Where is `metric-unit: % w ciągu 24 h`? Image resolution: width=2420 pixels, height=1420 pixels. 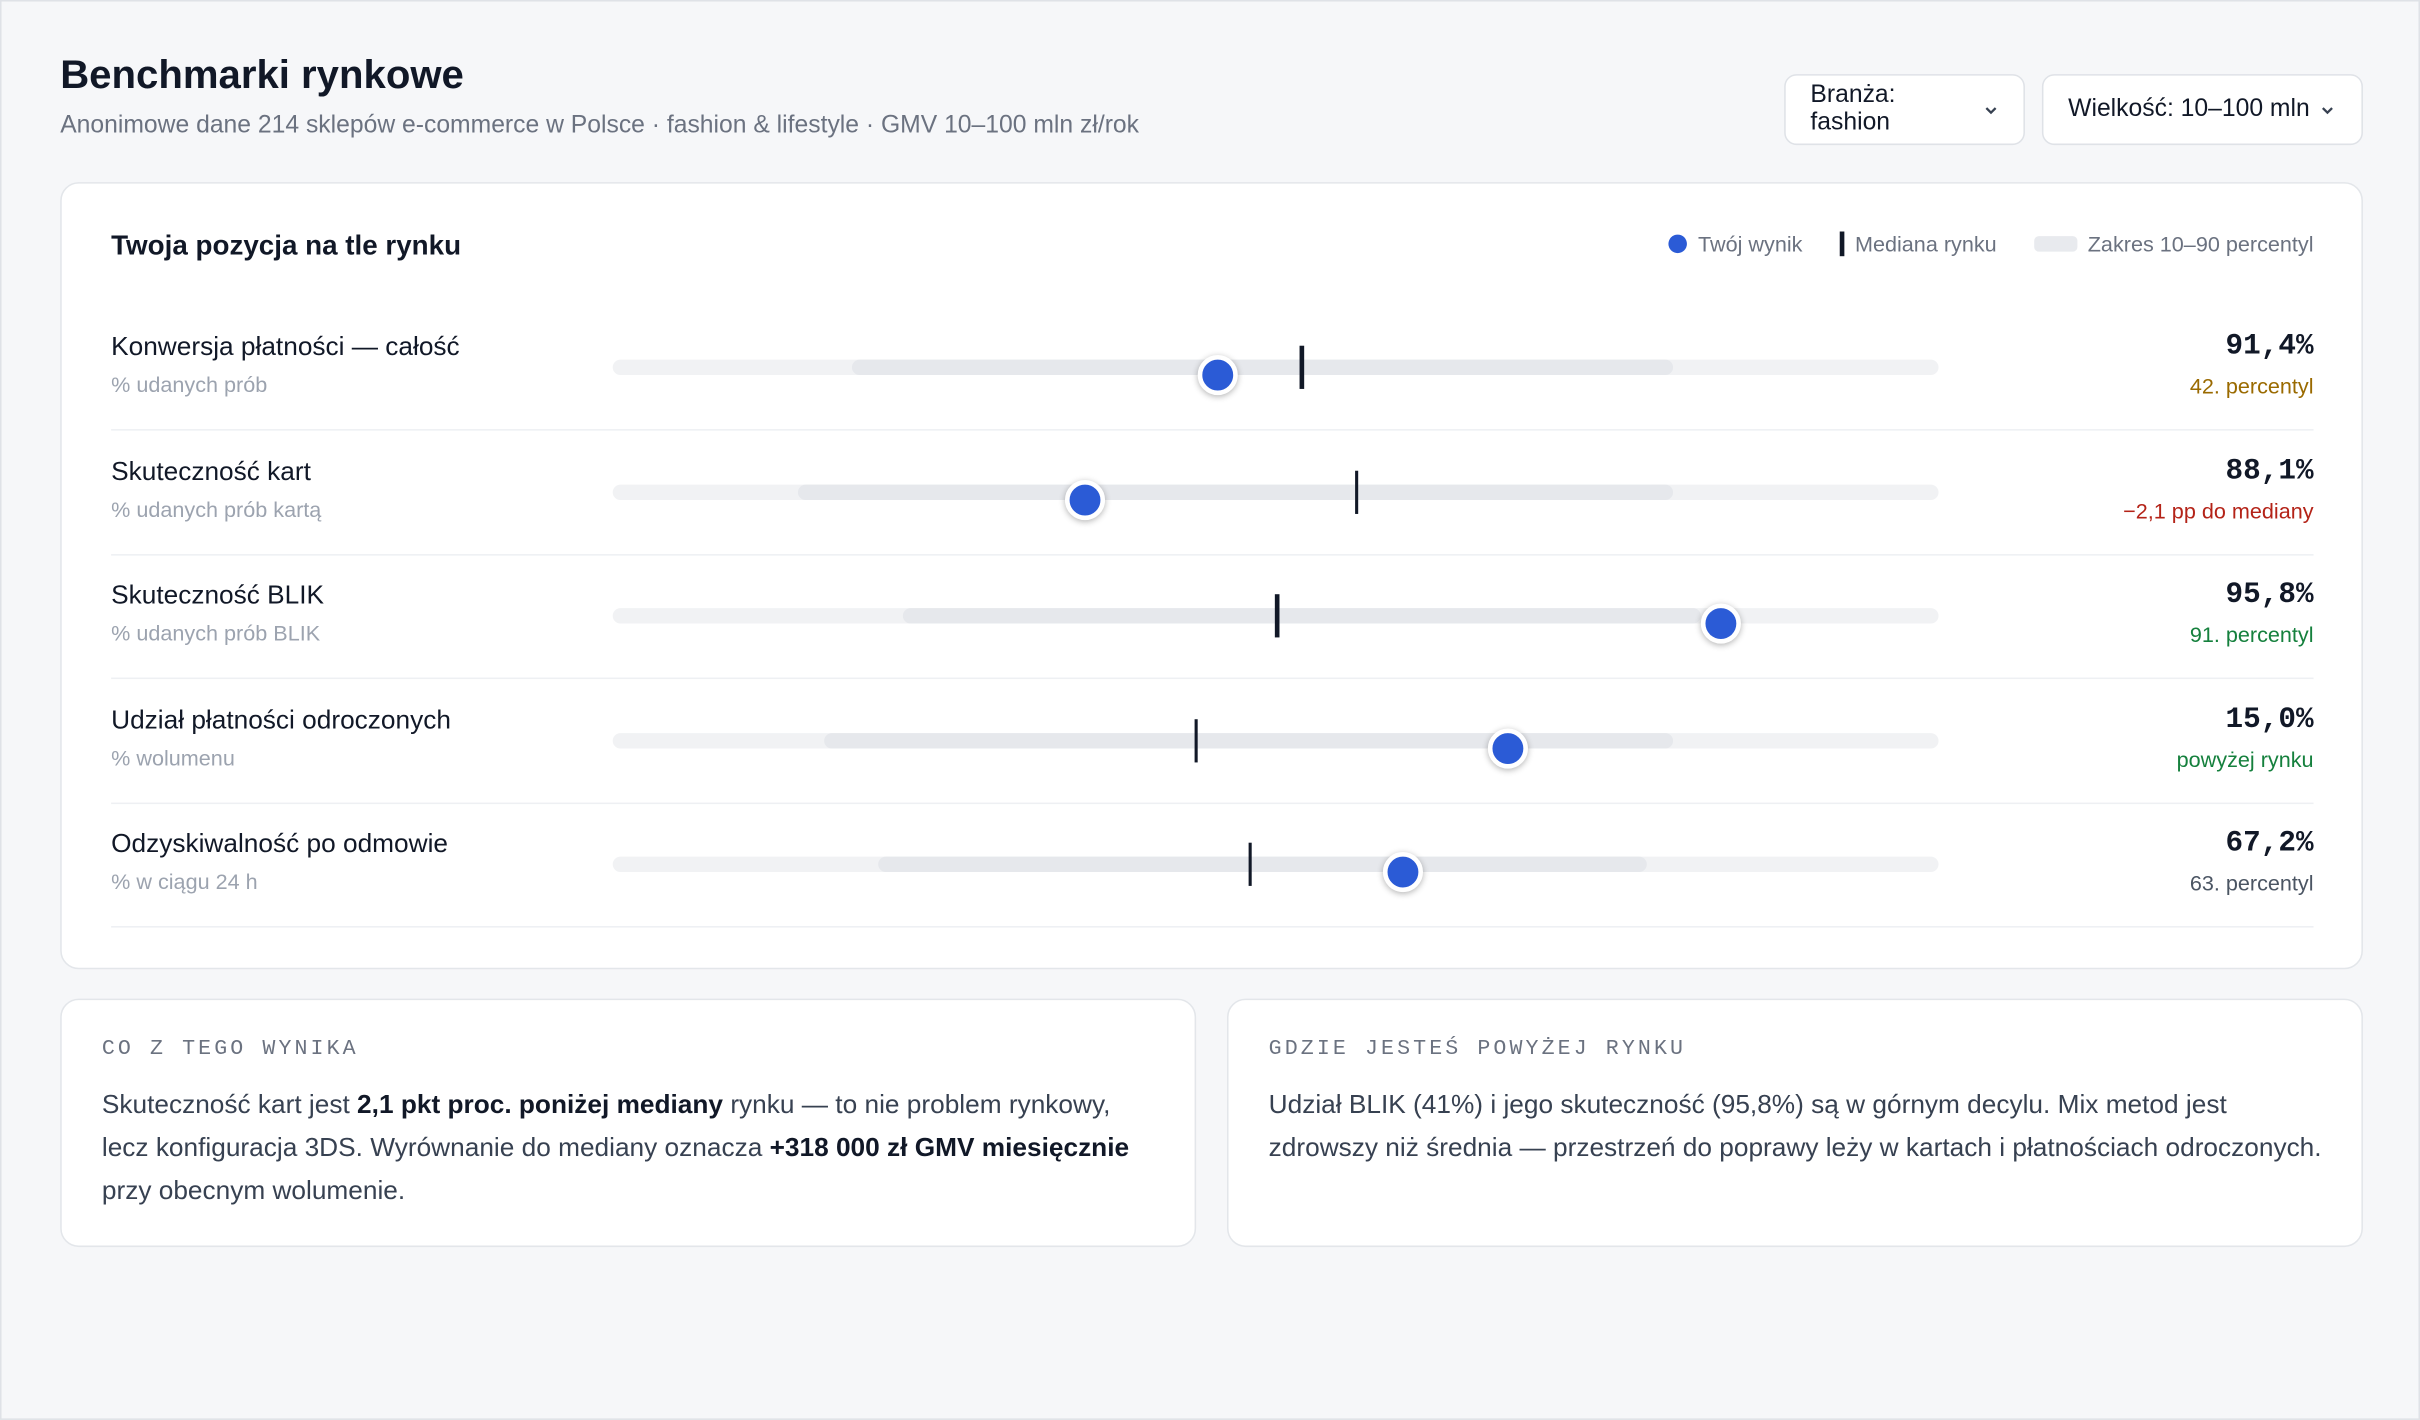
metric-unit: % w ciągu 24 h is located at coordinates (184, 881).